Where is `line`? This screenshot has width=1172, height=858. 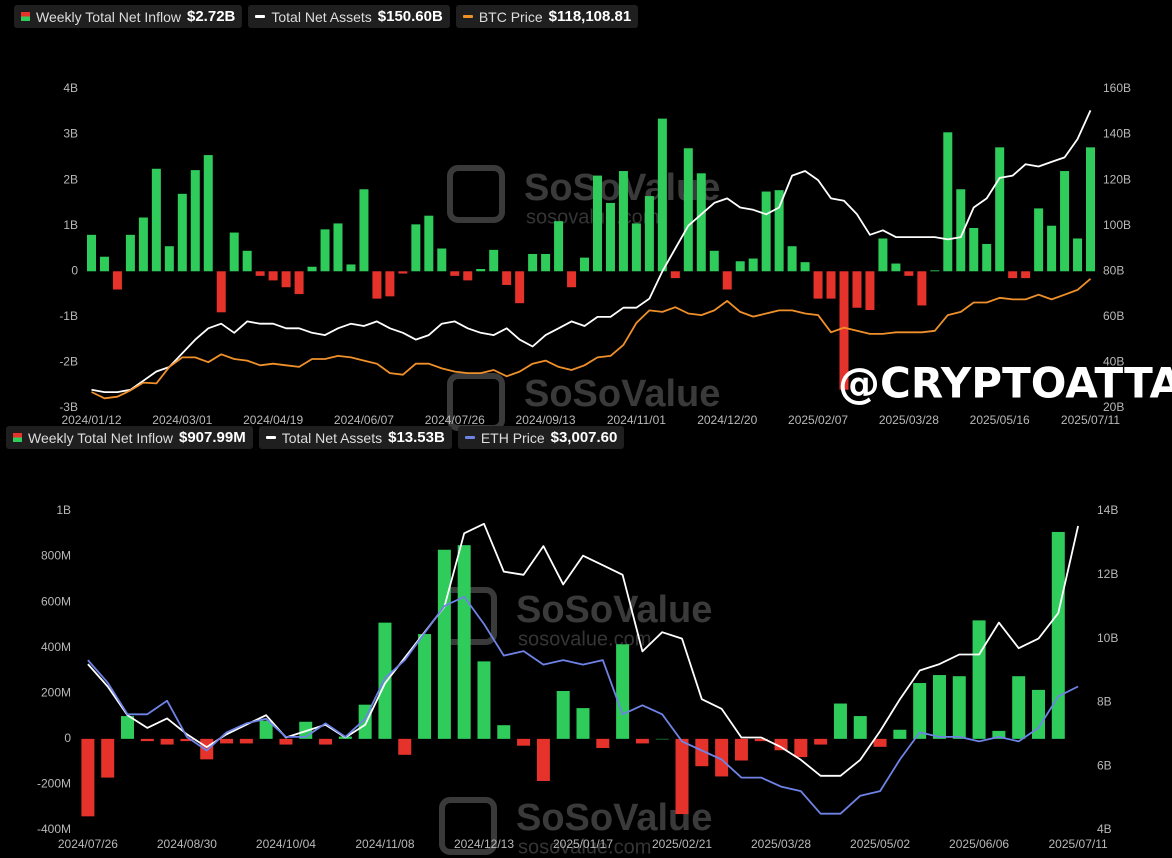 line is located at coordinates (591, 339).